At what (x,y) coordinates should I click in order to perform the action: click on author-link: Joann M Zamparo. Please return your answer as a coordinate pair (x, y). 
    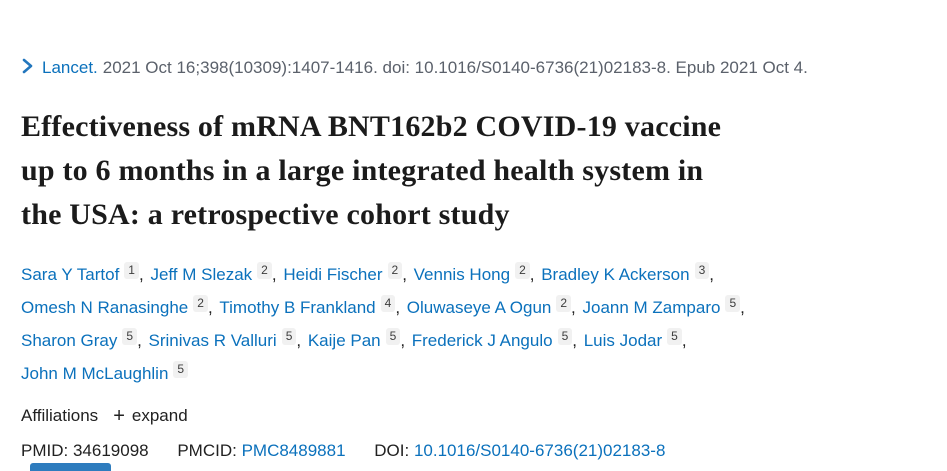
    Looking at the image, I should click on (651, 307).